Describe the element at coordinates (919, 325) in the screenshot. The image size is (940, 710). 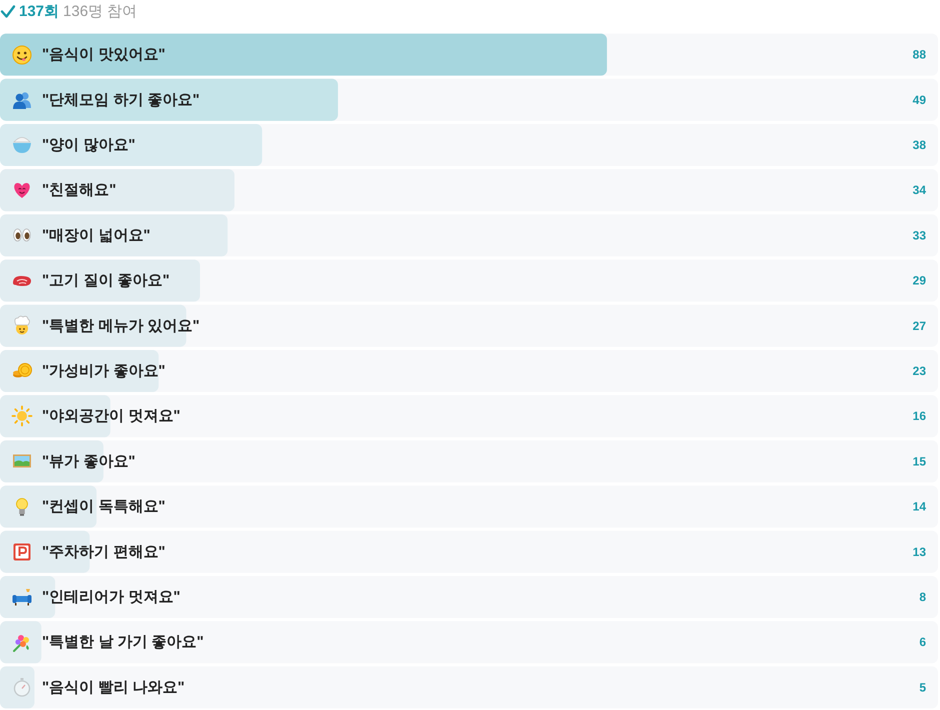
I see `data-label: 27` at that location.